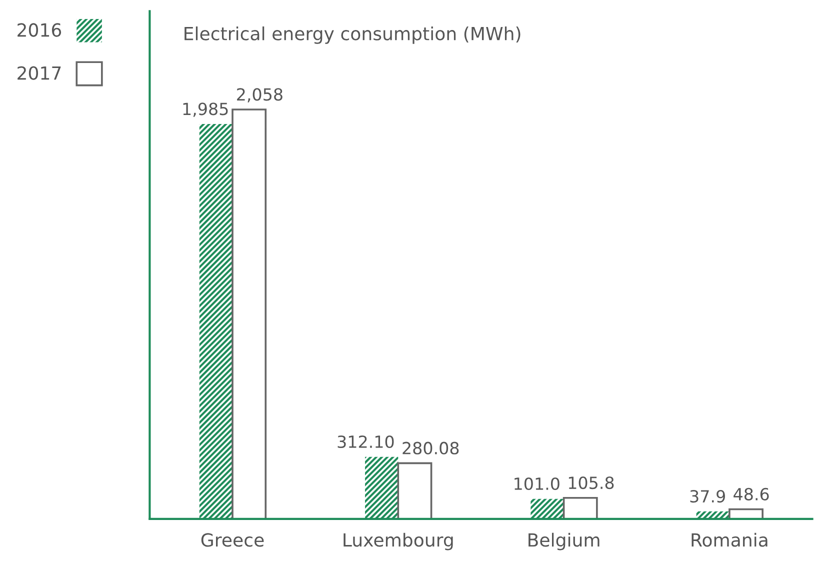 The height and width of the screenshot is (561, 818). Describe the element at coordinates (591, 483) in the screenshot. I see `data-label: 105.8` at that location.